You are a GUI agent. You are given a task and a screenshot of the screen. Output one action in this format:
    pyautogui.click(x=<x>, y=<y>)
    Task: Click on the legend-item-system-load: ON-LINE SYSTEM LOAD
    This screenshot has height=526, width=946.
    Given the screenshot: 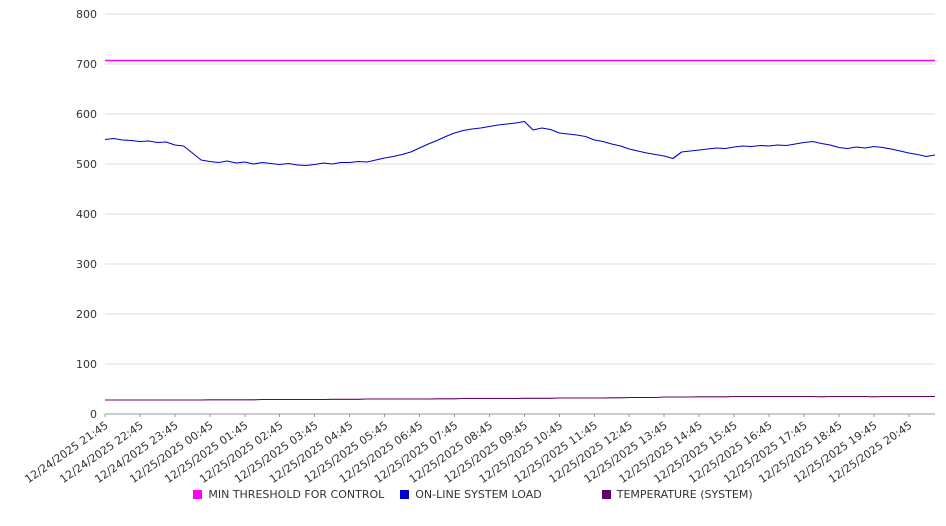 What is the action you would take?
    pyautogui.click(x=471, y=494)
    